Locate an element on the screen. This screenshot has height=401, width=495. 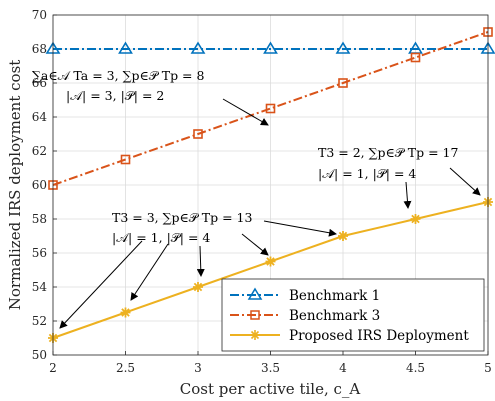
legend-asterisk-marker is located at coordinates (255, 335).